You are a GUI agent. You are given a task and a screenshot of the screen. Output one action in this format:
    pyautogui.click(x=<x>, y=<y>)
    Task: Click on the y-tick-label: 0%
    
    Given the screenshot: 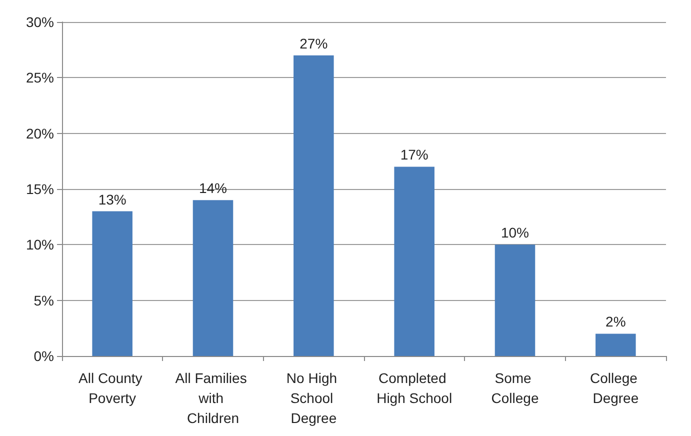 What is the action you would take?
    pyautogui.click(x=44, y=356)
    